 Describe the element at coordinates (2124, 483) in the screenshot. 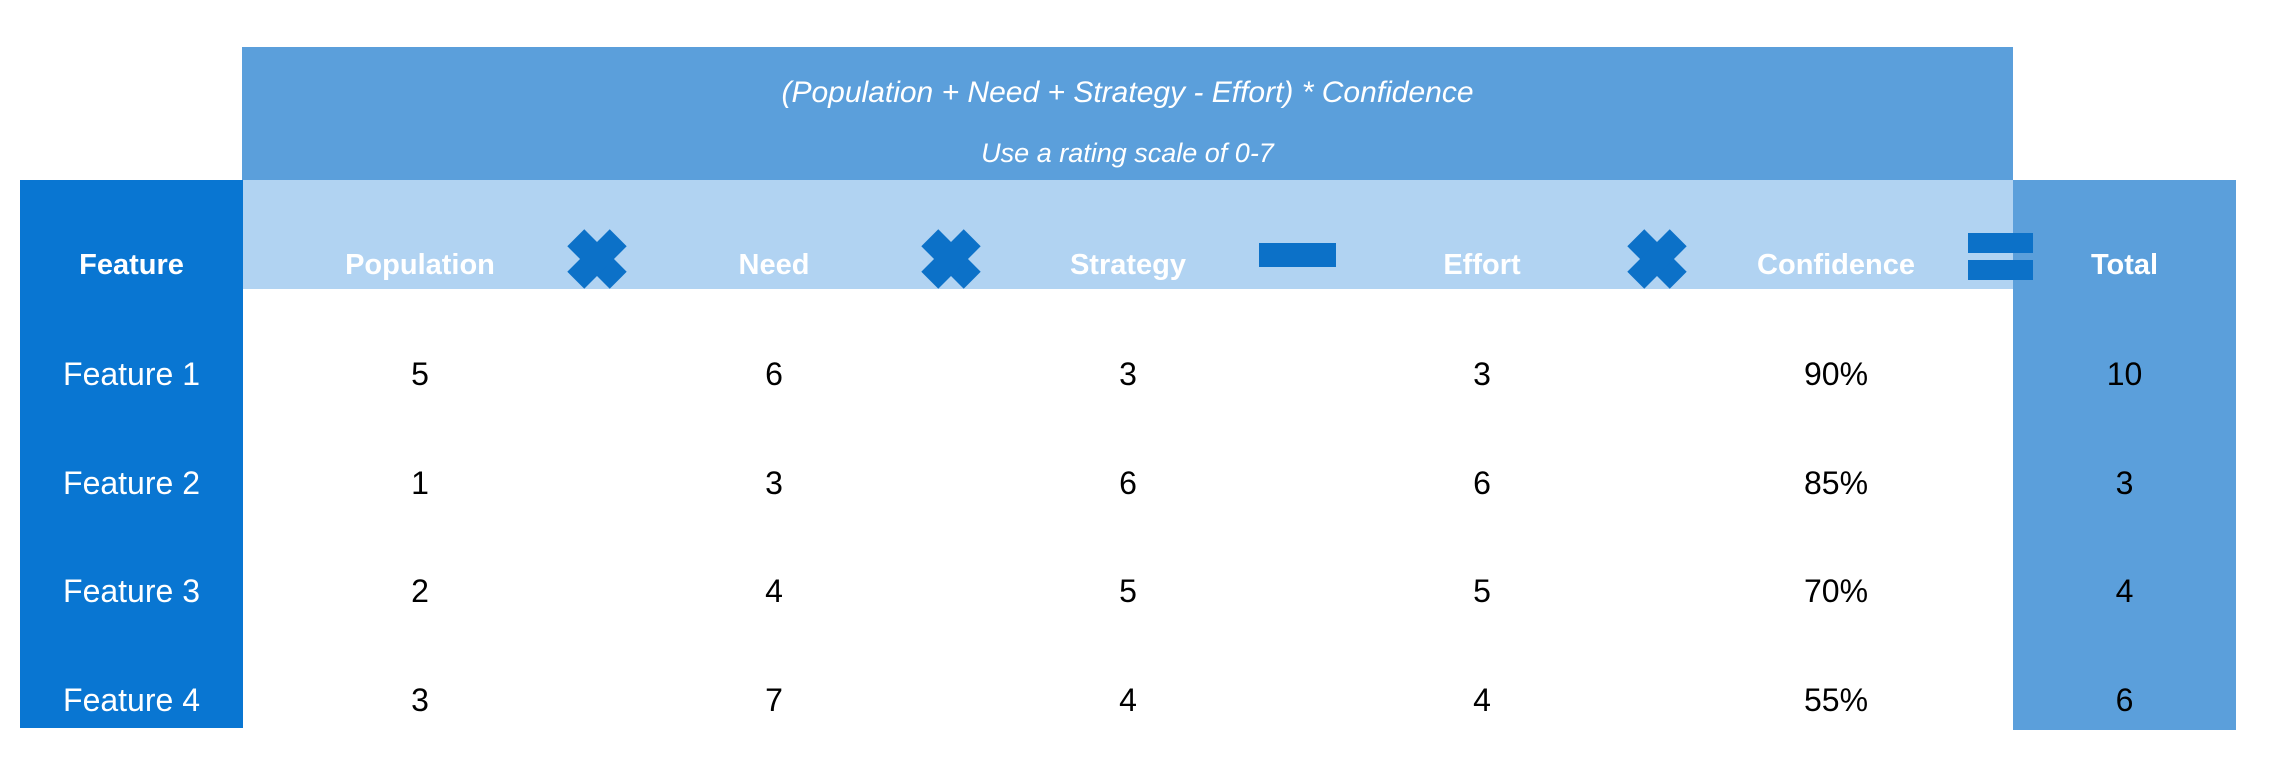

I see `cell-total: 3` at that location.